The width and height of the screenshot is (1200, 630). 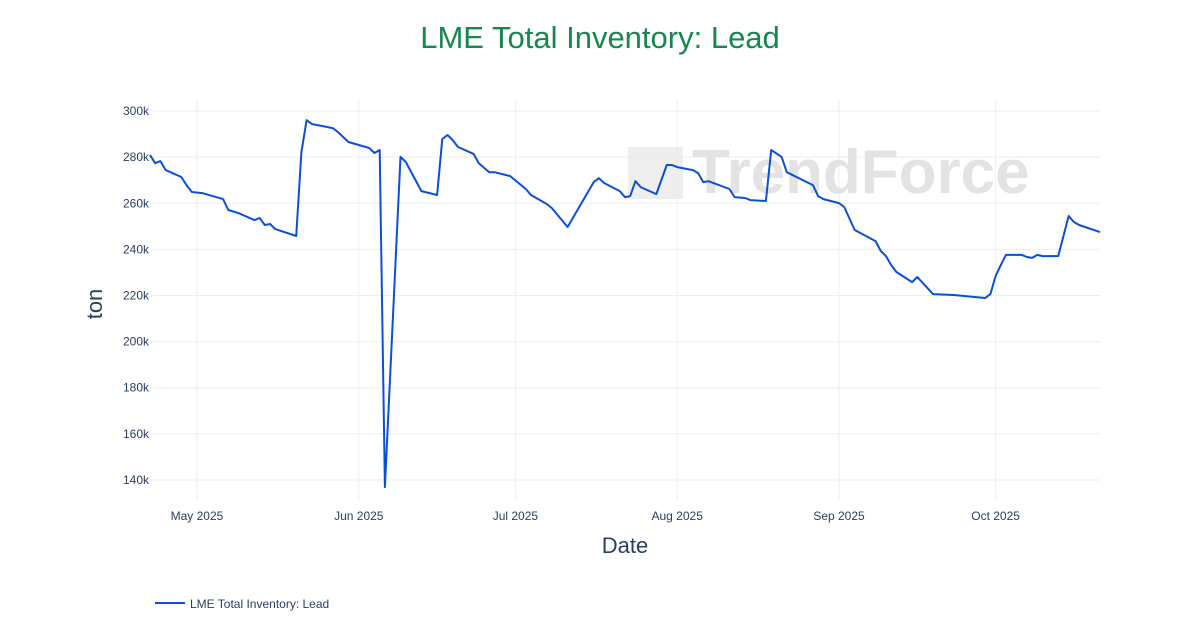 I want to click on y-axis-label: ton, so click(x=94, y=304).